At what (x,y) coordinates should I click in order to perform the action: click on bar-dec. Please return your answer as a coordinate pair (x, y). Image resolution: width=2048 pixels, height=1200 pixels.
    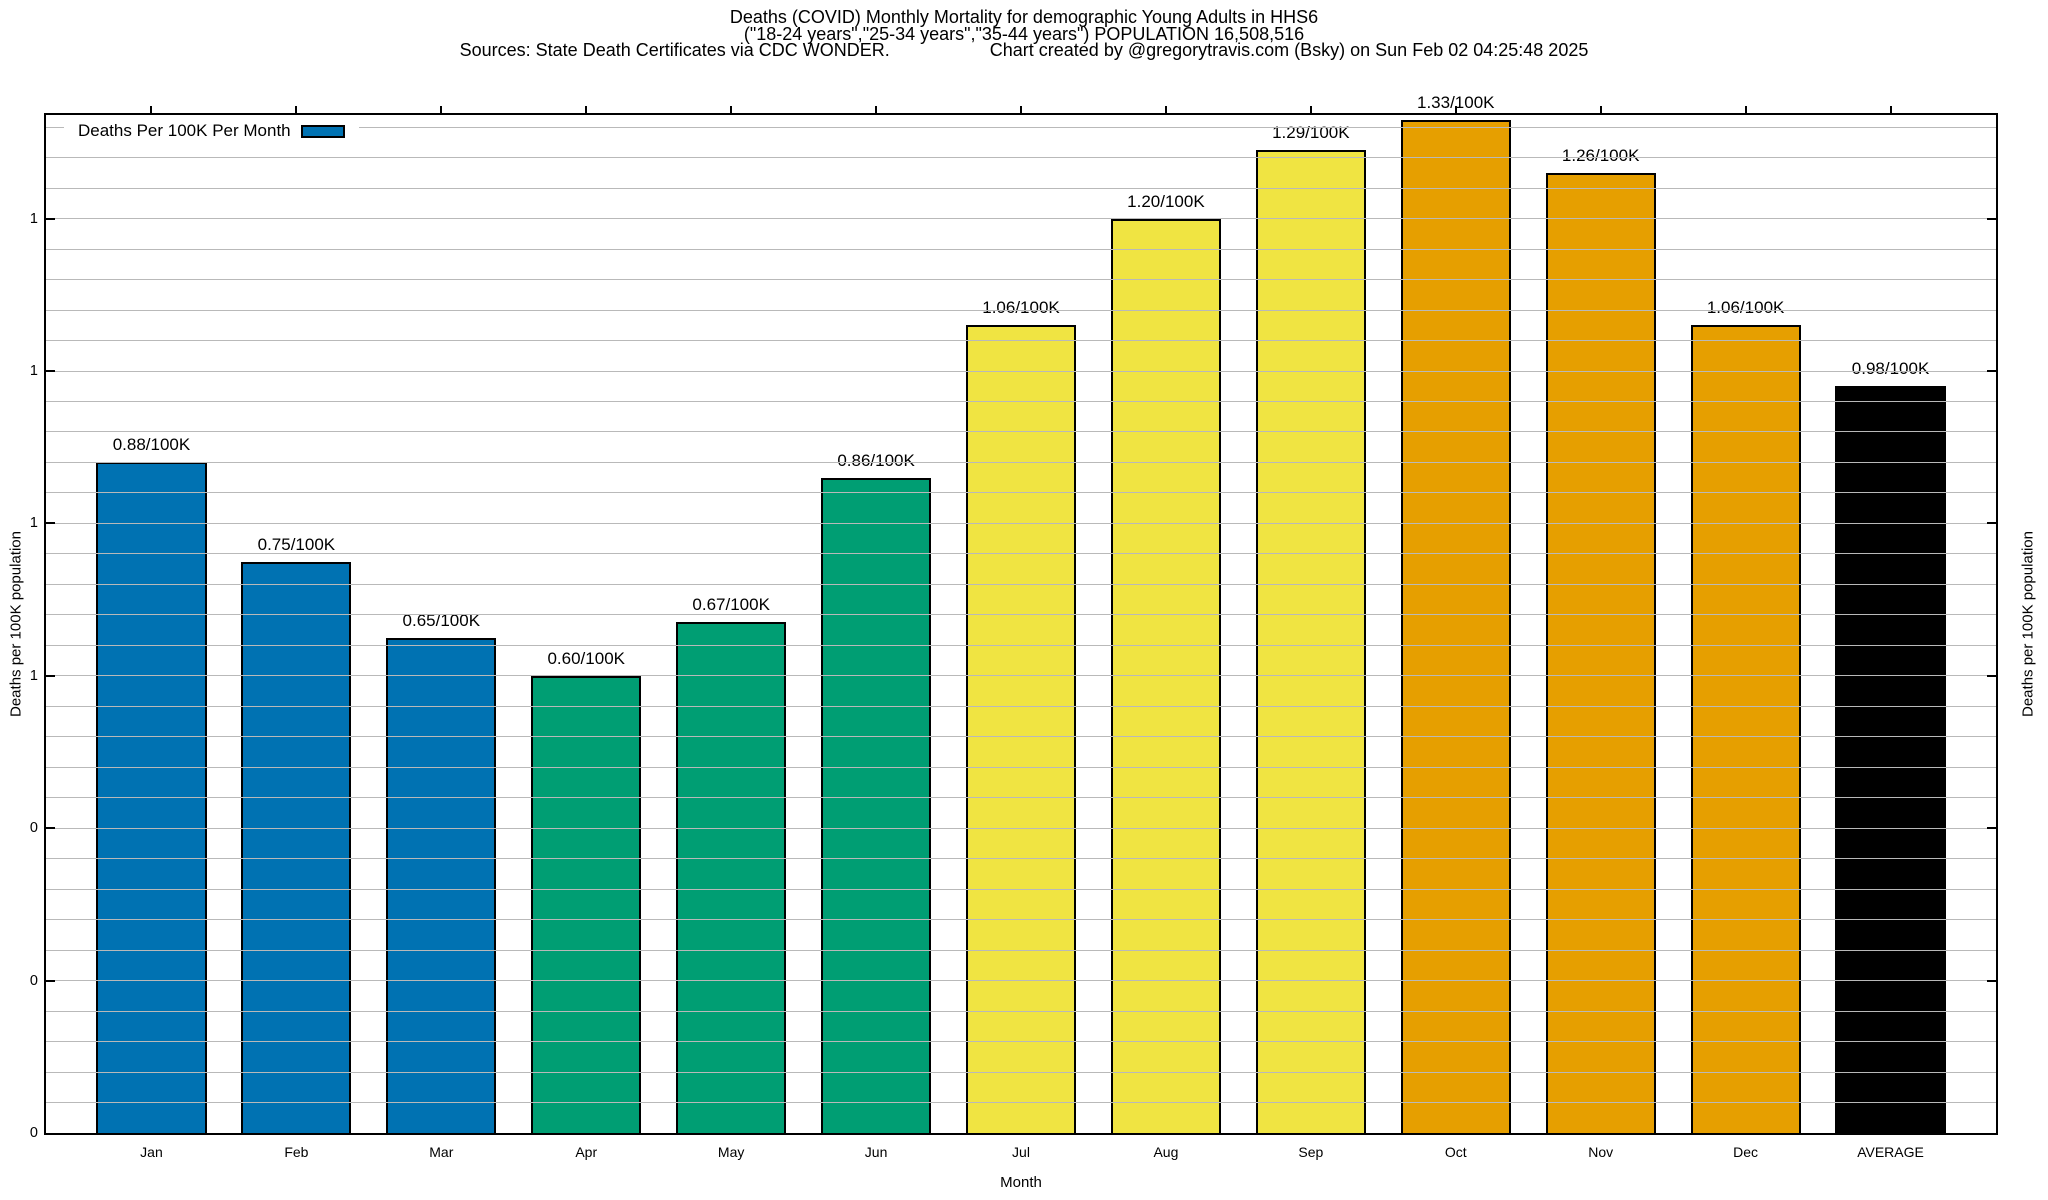
    Looking at the image, I should click on (1745, 729).